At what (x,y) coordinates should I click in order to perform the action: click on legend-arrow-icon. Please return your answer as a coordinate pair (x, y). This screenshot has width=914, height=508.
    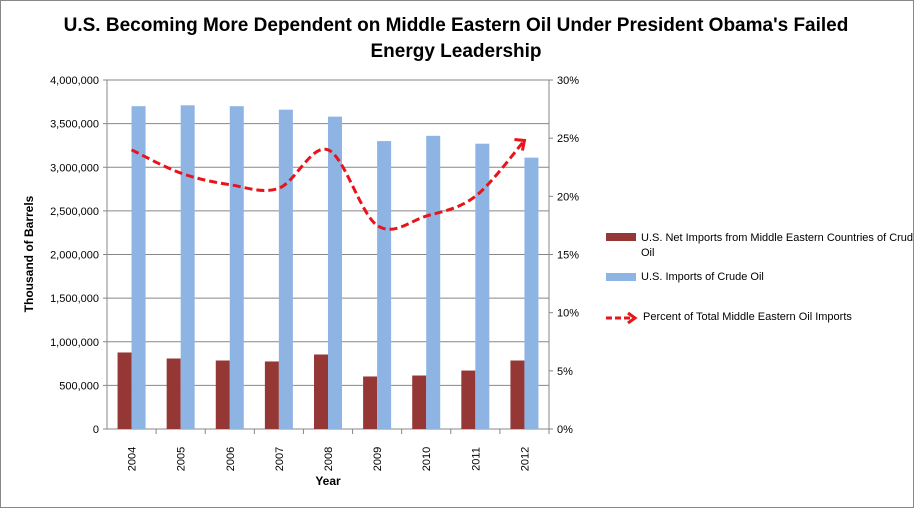
    Looking at the image, I should click on (622, 318).